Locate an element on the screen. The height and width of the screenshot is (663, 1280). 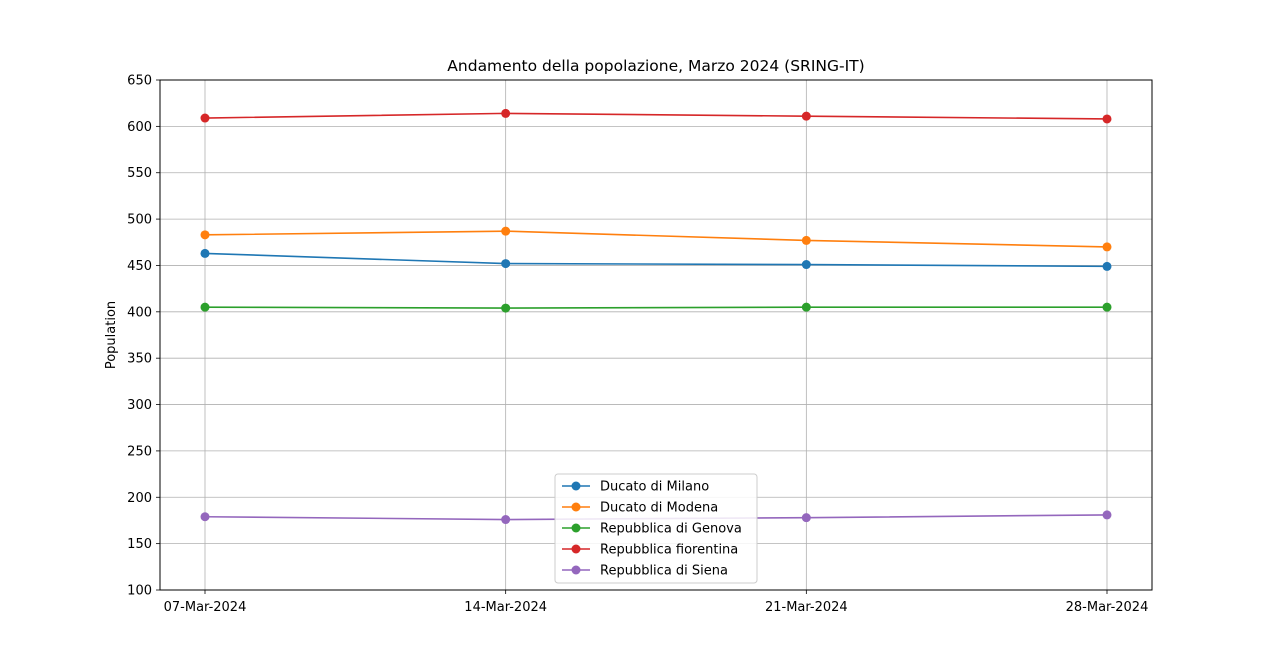
legend-item: Repubblica di Siena is located at coordinates (645, 571).